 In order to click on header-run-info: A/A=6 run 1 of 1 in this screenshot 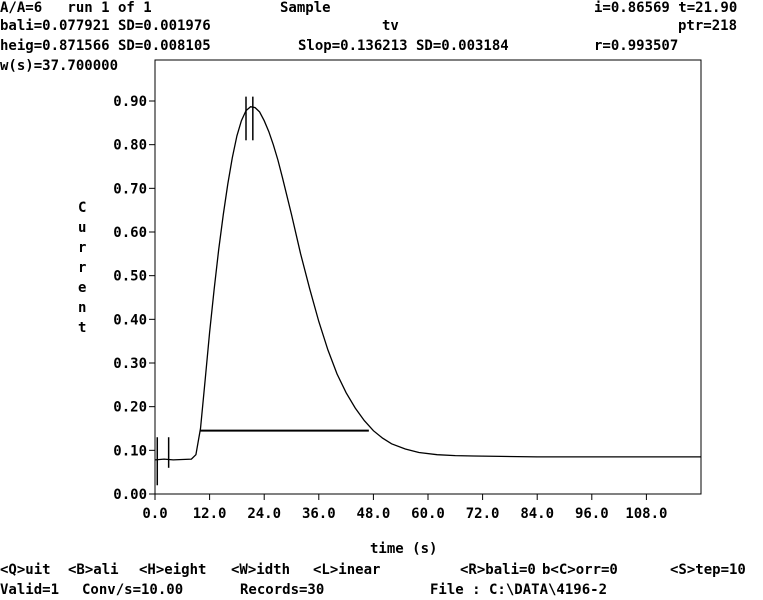, I will do `click(76, 8)`.